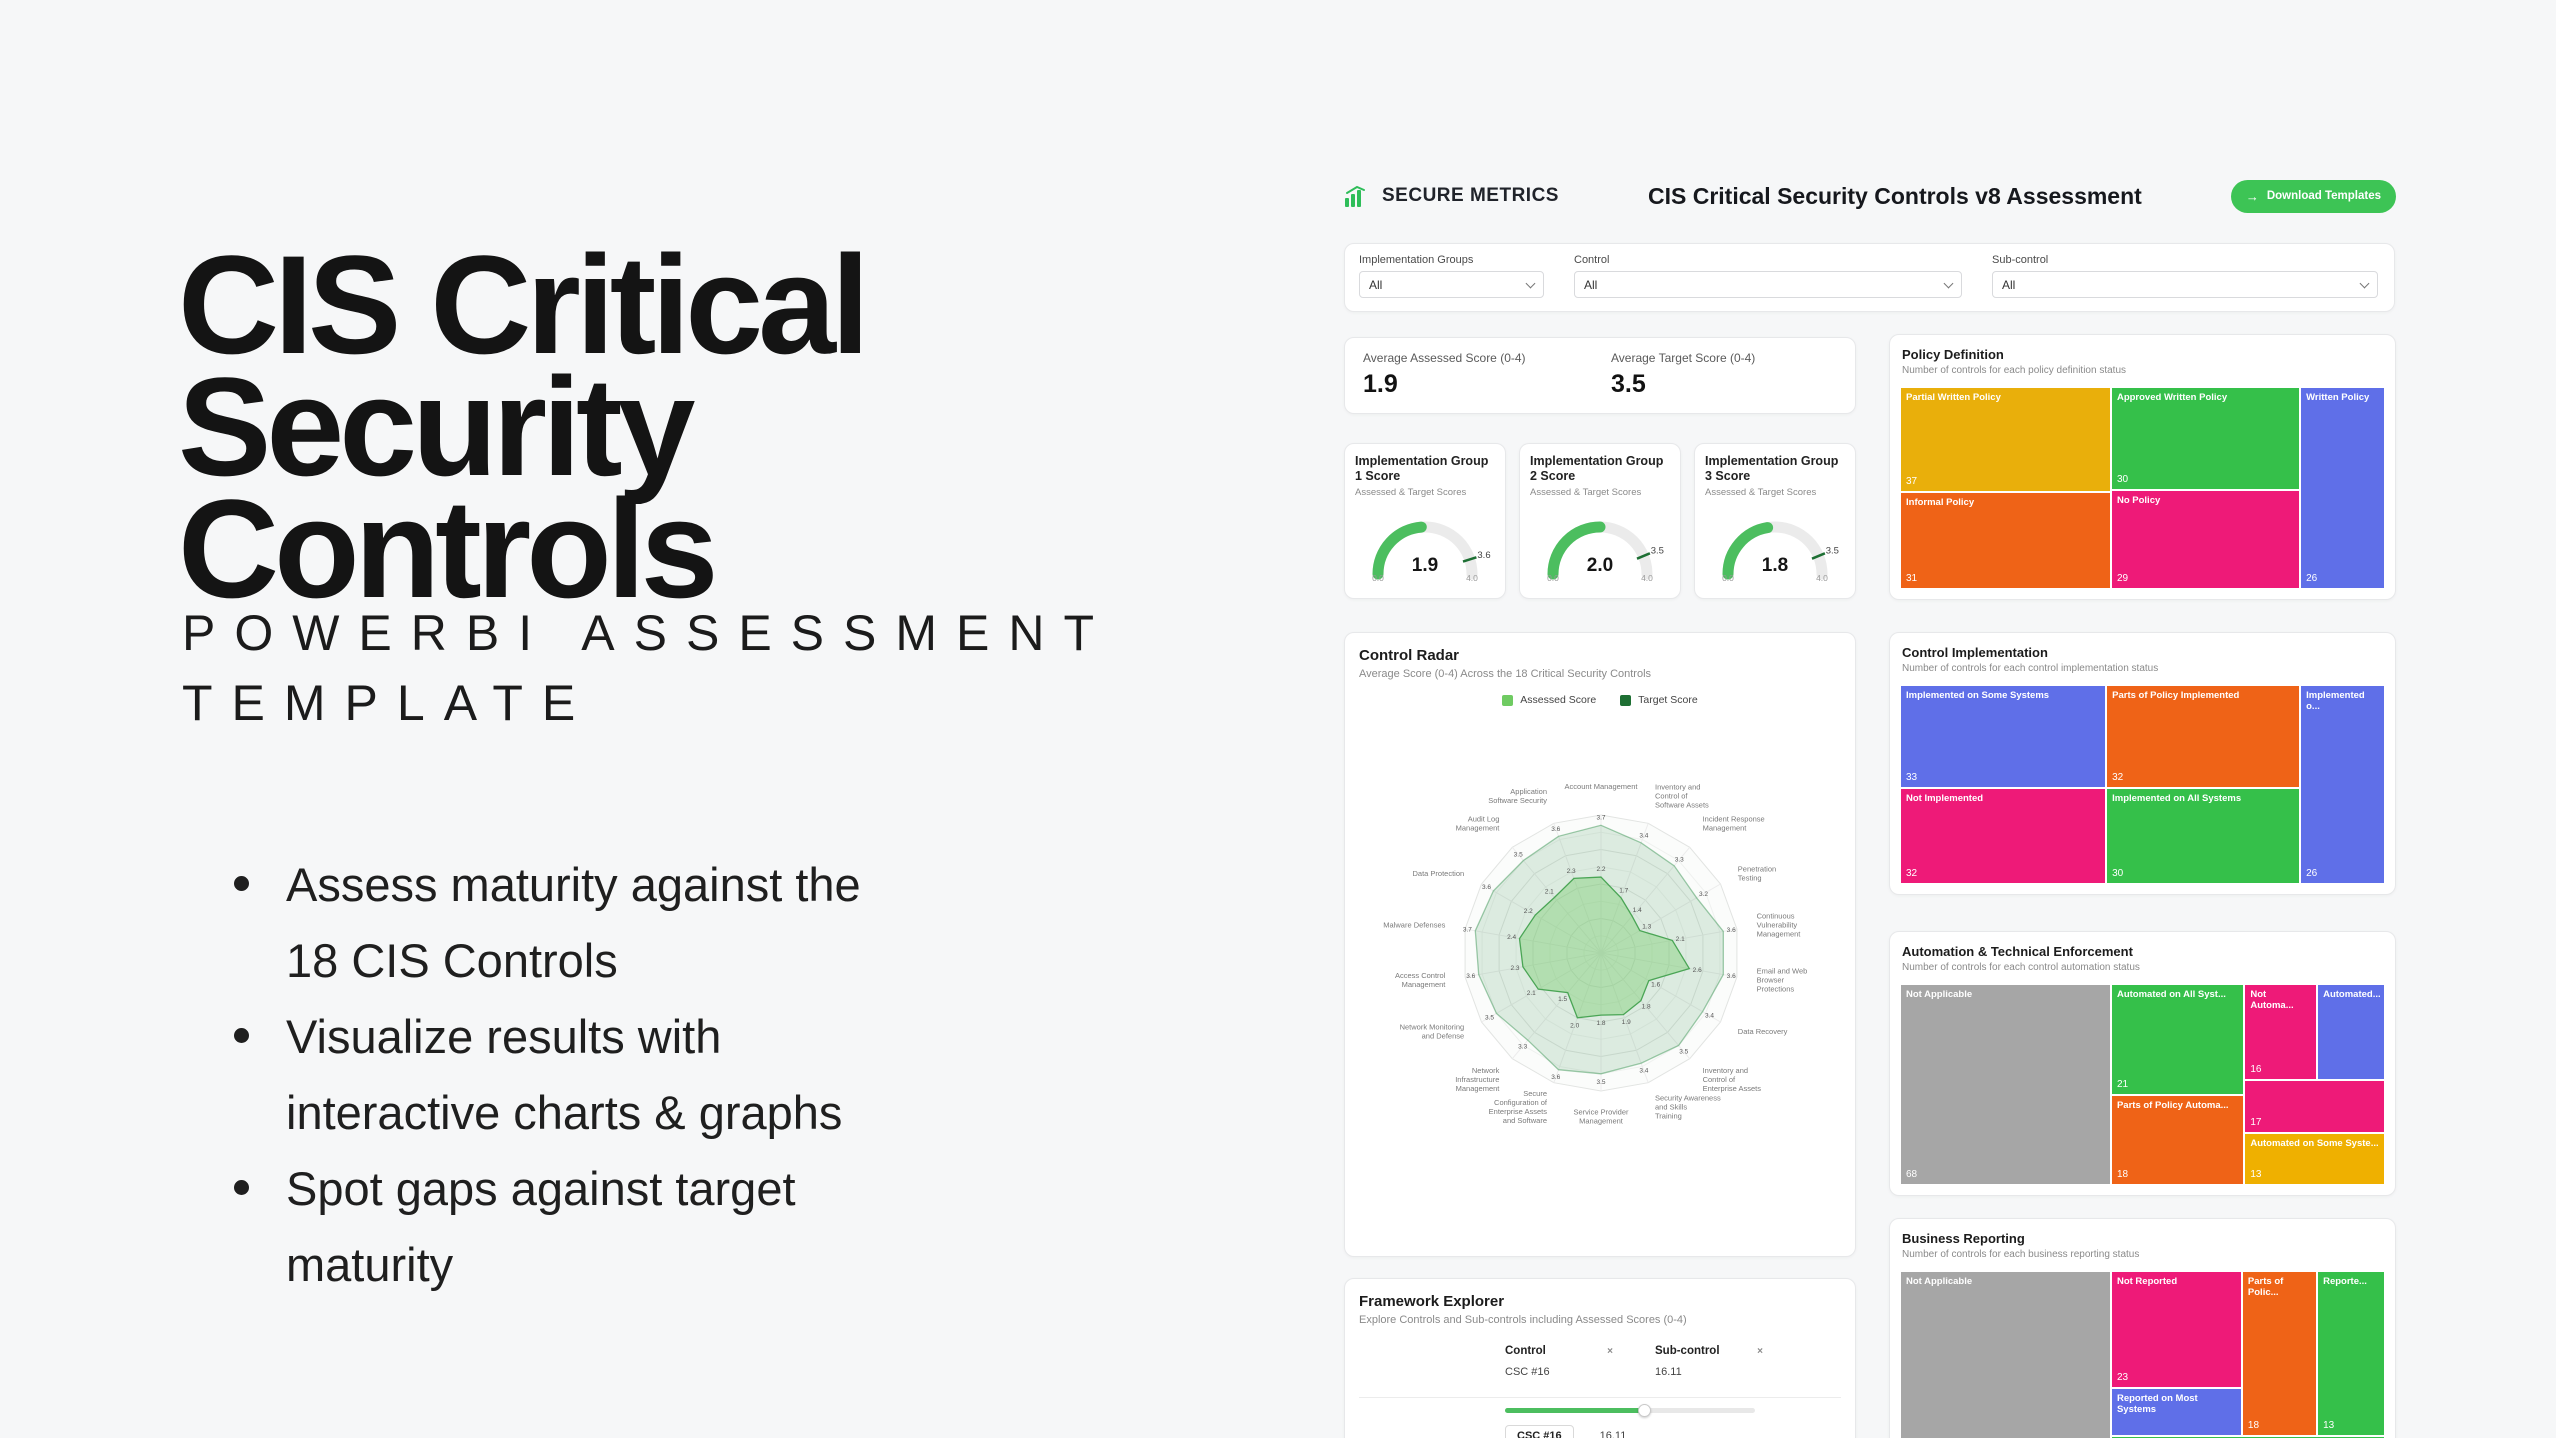 The height and width of the screenshot is (1438, 2556). I want to click on treemap-block-value: 29, so click(2122, 578).